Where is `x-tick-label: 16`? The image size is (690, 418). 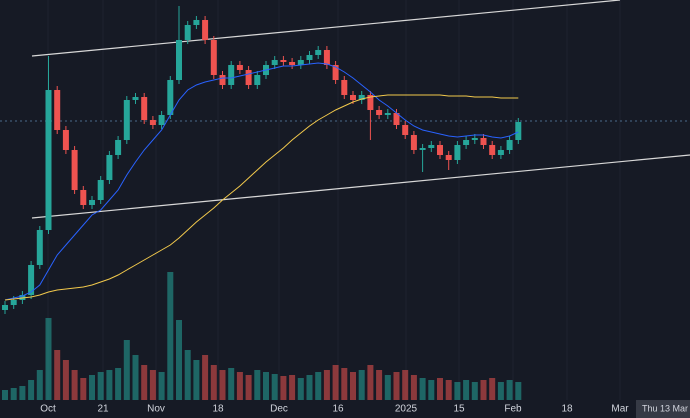
x-tick-label: 16 is located at coordinates (338, 409).